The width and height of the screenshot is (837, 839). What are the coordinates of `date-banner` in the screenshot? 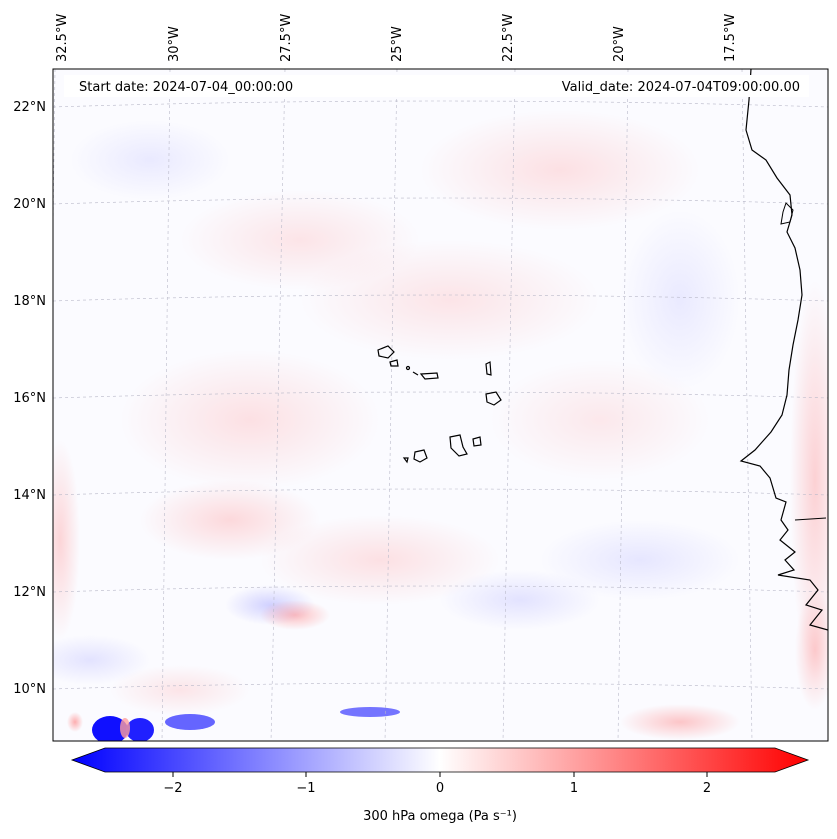 It's located at (436, 86).